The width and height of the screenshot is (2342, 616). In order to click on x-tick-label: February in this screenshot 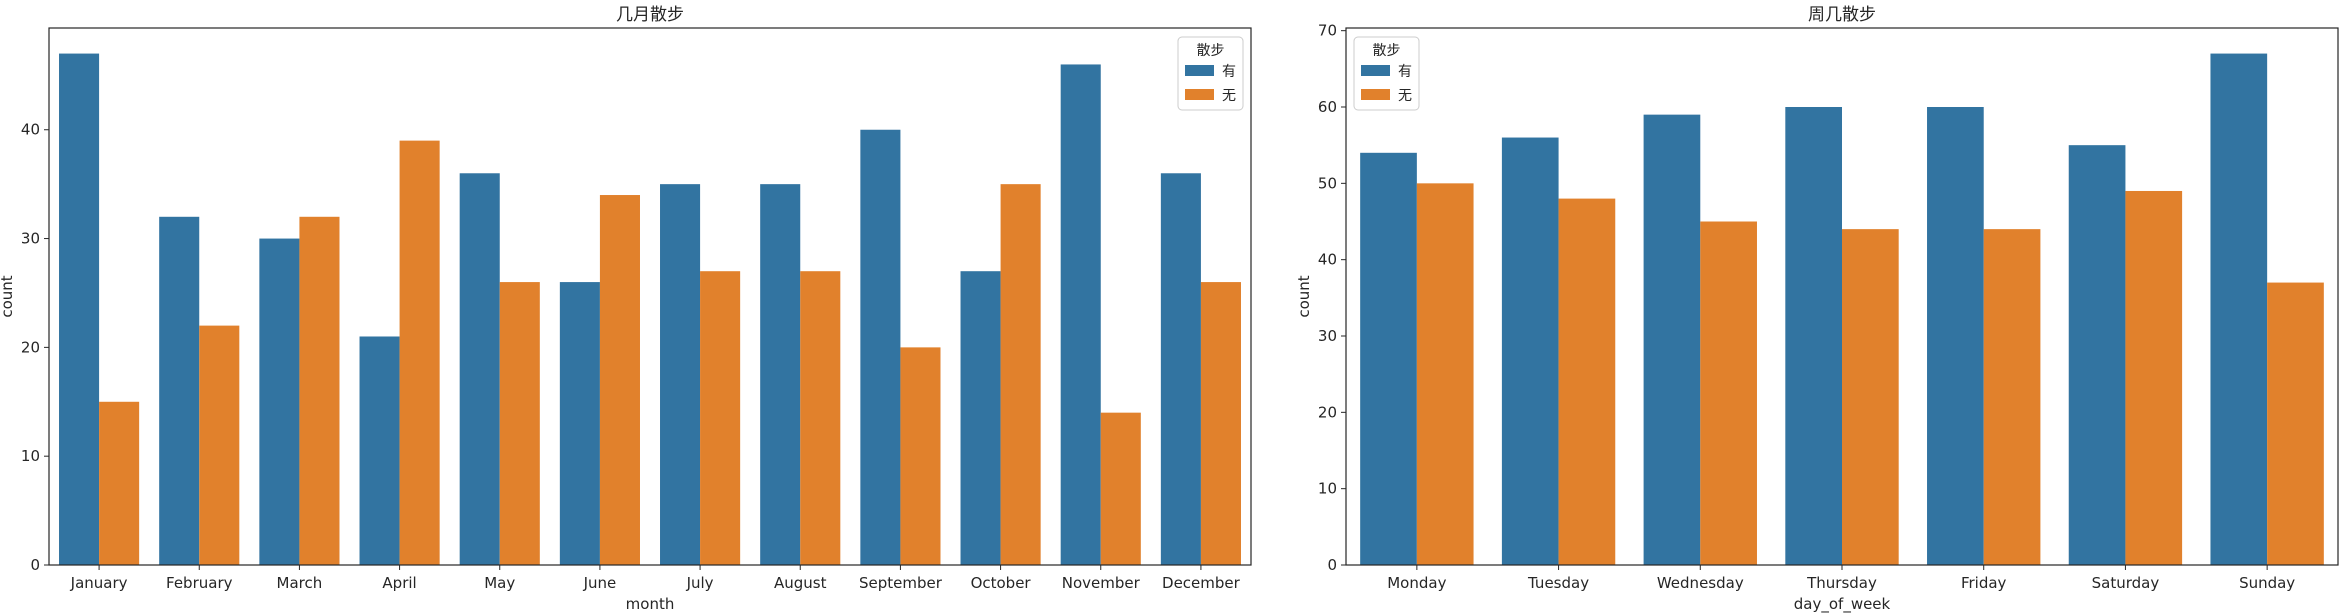, I will do `click(199, 583)`.